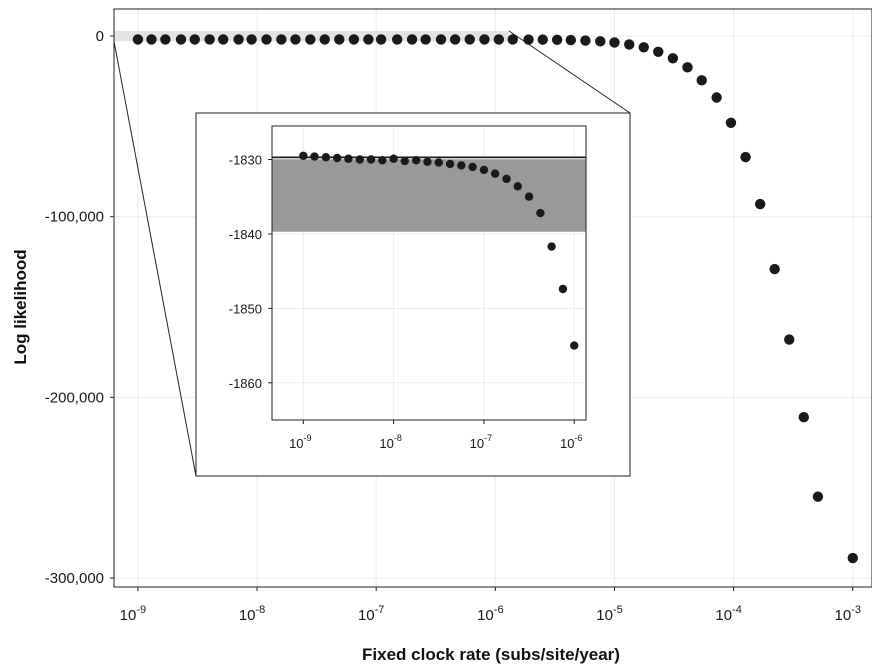 The height and width of the screenshot is (670, 872). Describe the element at coordinates (245, 234) in the screenshot. I see `y-tick-label: -1840` at that location.